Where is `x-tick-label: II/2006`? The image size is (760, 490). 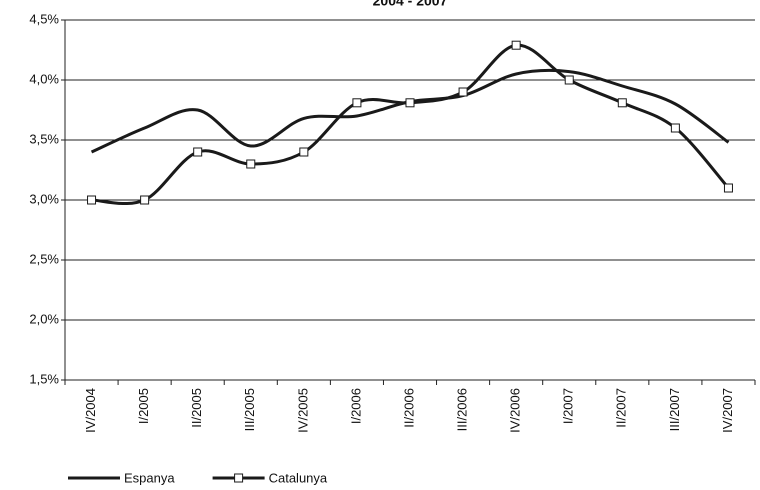
x-tick-label: II/2006 is located at coordinates (408, 408).